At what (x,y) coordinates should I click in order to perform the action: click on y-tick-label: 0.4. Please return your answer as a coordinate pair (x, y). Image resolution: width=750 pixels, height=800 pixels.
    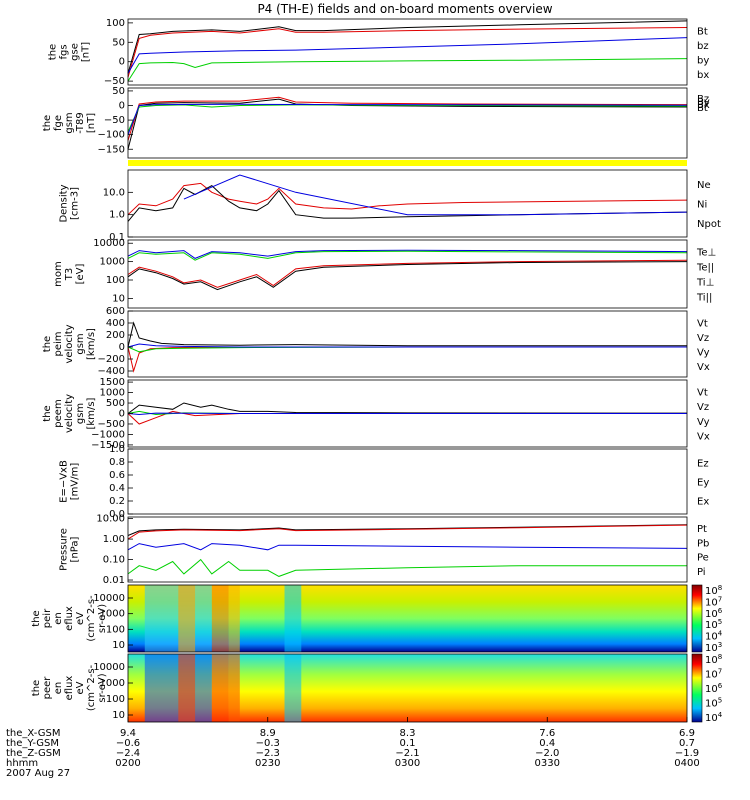
    Looking at the image, I should click on (117, 488).